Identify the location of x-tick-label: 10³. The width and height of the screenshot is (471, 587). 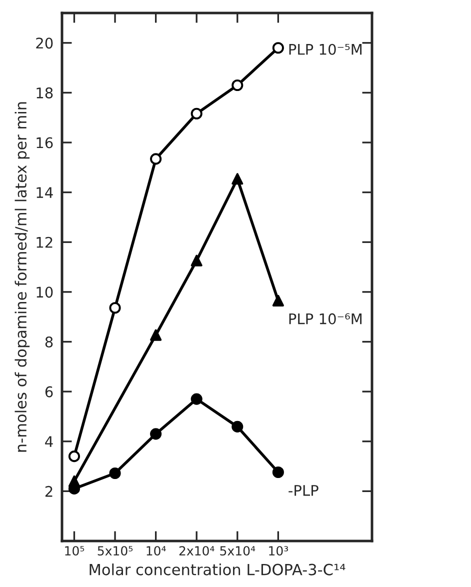
(278, 551).